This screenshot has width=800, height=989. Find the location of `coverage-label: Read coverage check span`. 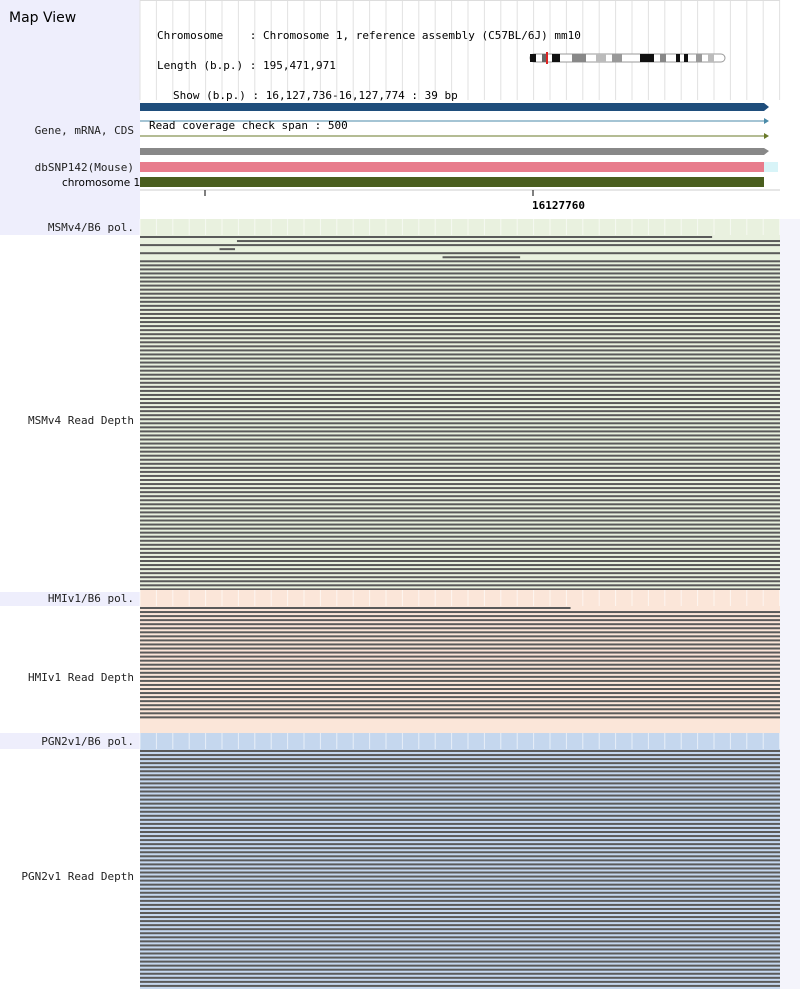

coverage-label: Read coverage check span is located at coordinates (228, 125).